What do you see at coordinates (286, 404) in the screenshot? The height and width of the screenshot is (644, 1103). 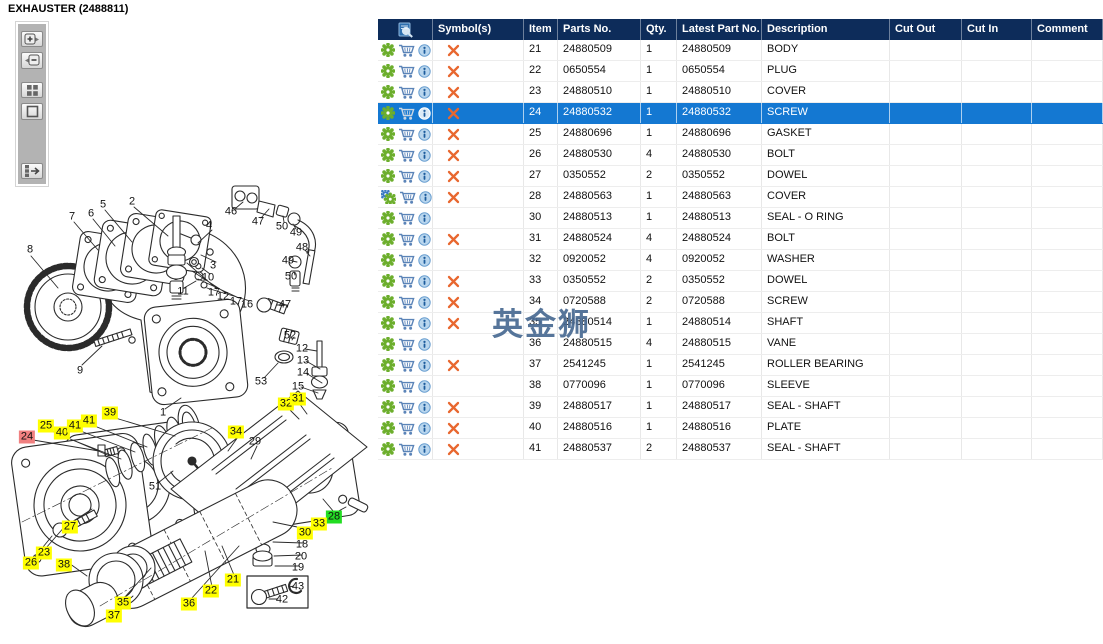 I see `part-callout-32: 32` at bounding box center [286, 404].